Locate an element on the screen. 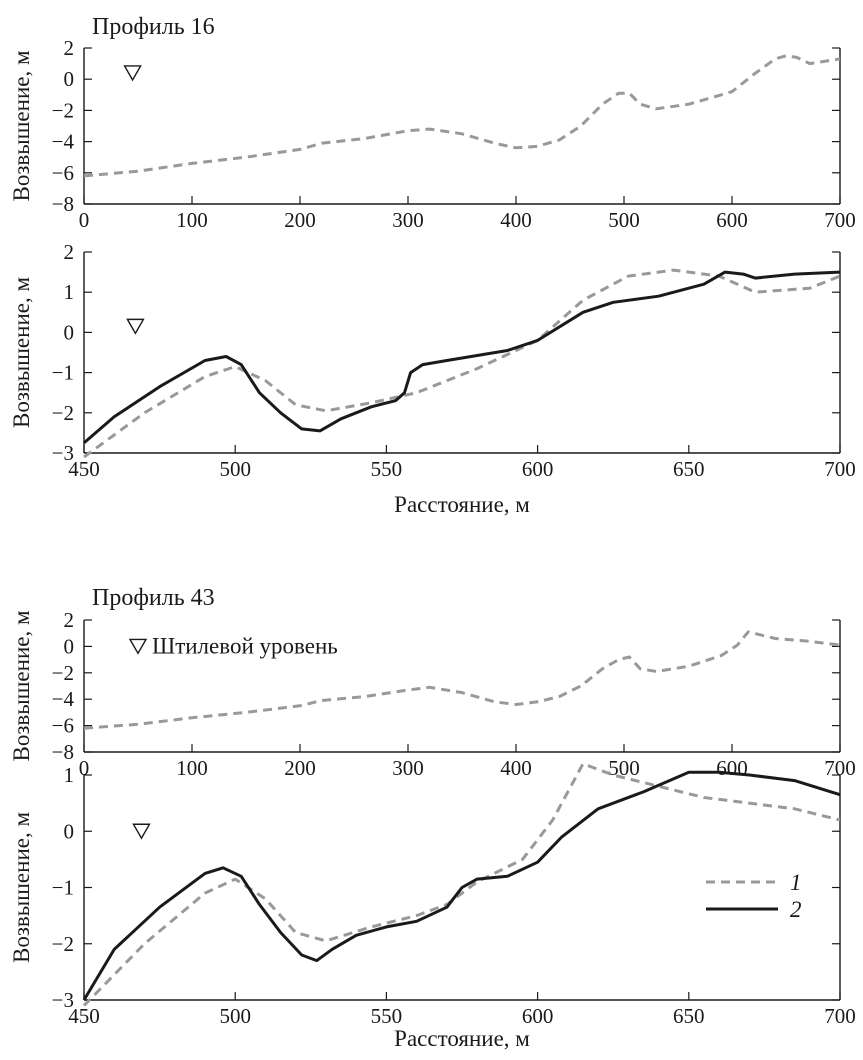 The height and width of the screenshot is (1060, 863). legend: 12 is located at coordinates (754, 896).